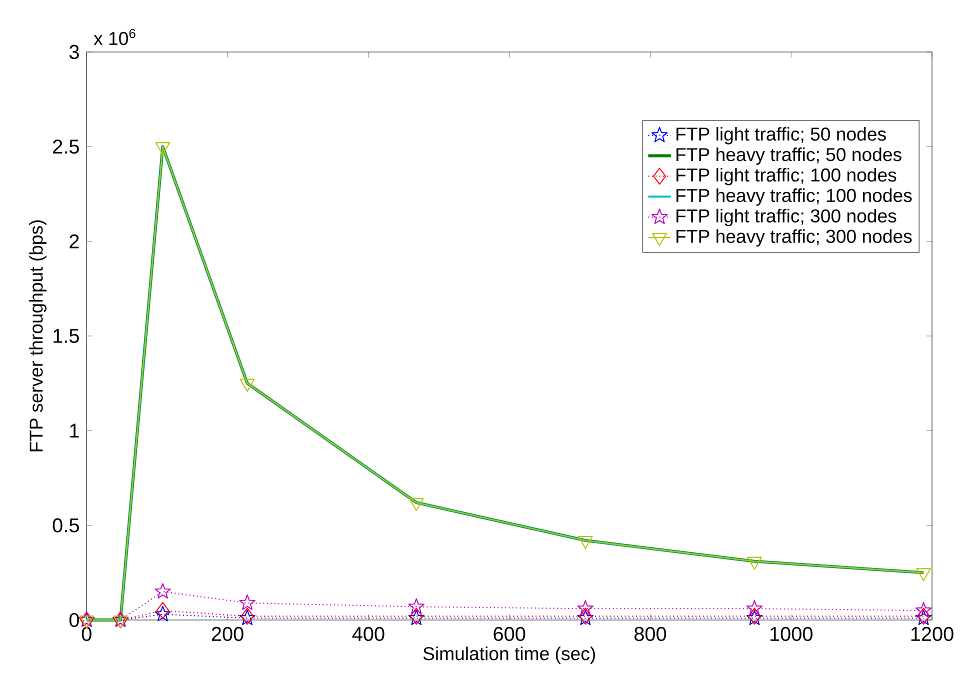  Describe the element at coordinates (368, 634) in the screenshot. I see `x-tick-label: 400` at that location.